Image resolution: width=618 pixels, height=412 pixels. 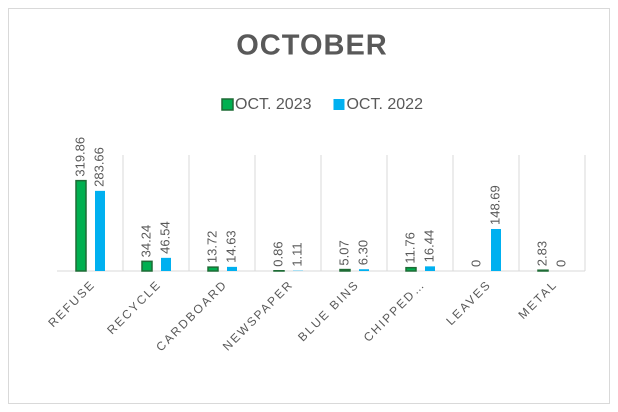 What do you see at coordinates (296, 254) in the screenshot?
I see `data-label: 1.11` at bounding box center [296, 254].